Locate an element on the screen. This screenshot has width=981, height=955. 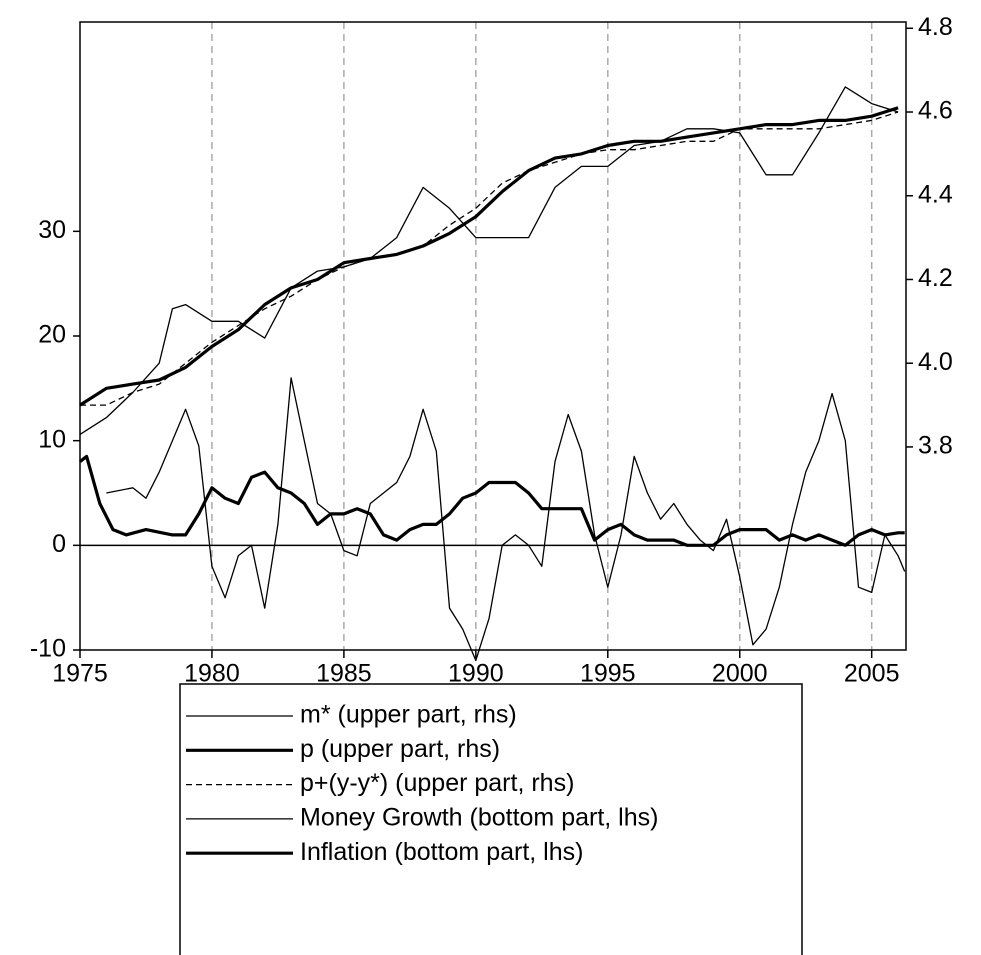
x-tick-label: 1990 is located at coordinates (476, 674).